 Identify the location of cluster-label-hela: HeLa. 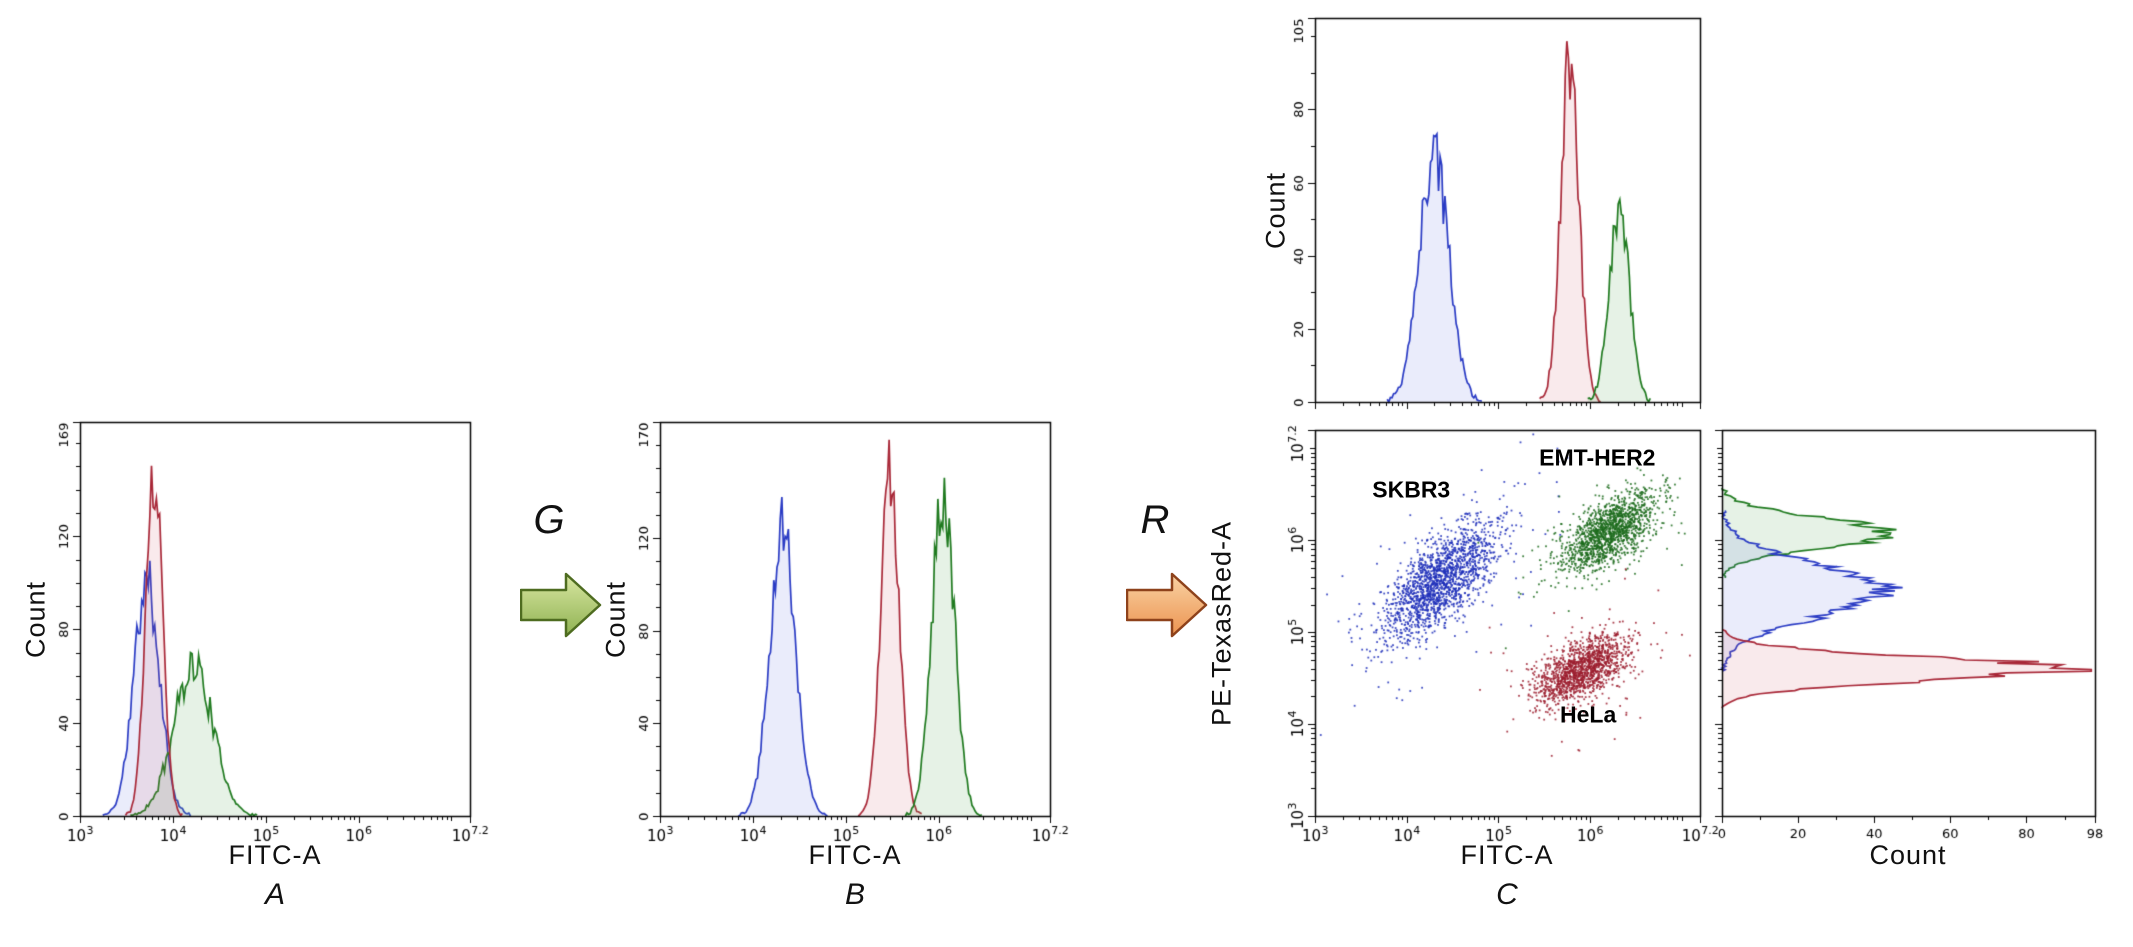
(1588, 714).